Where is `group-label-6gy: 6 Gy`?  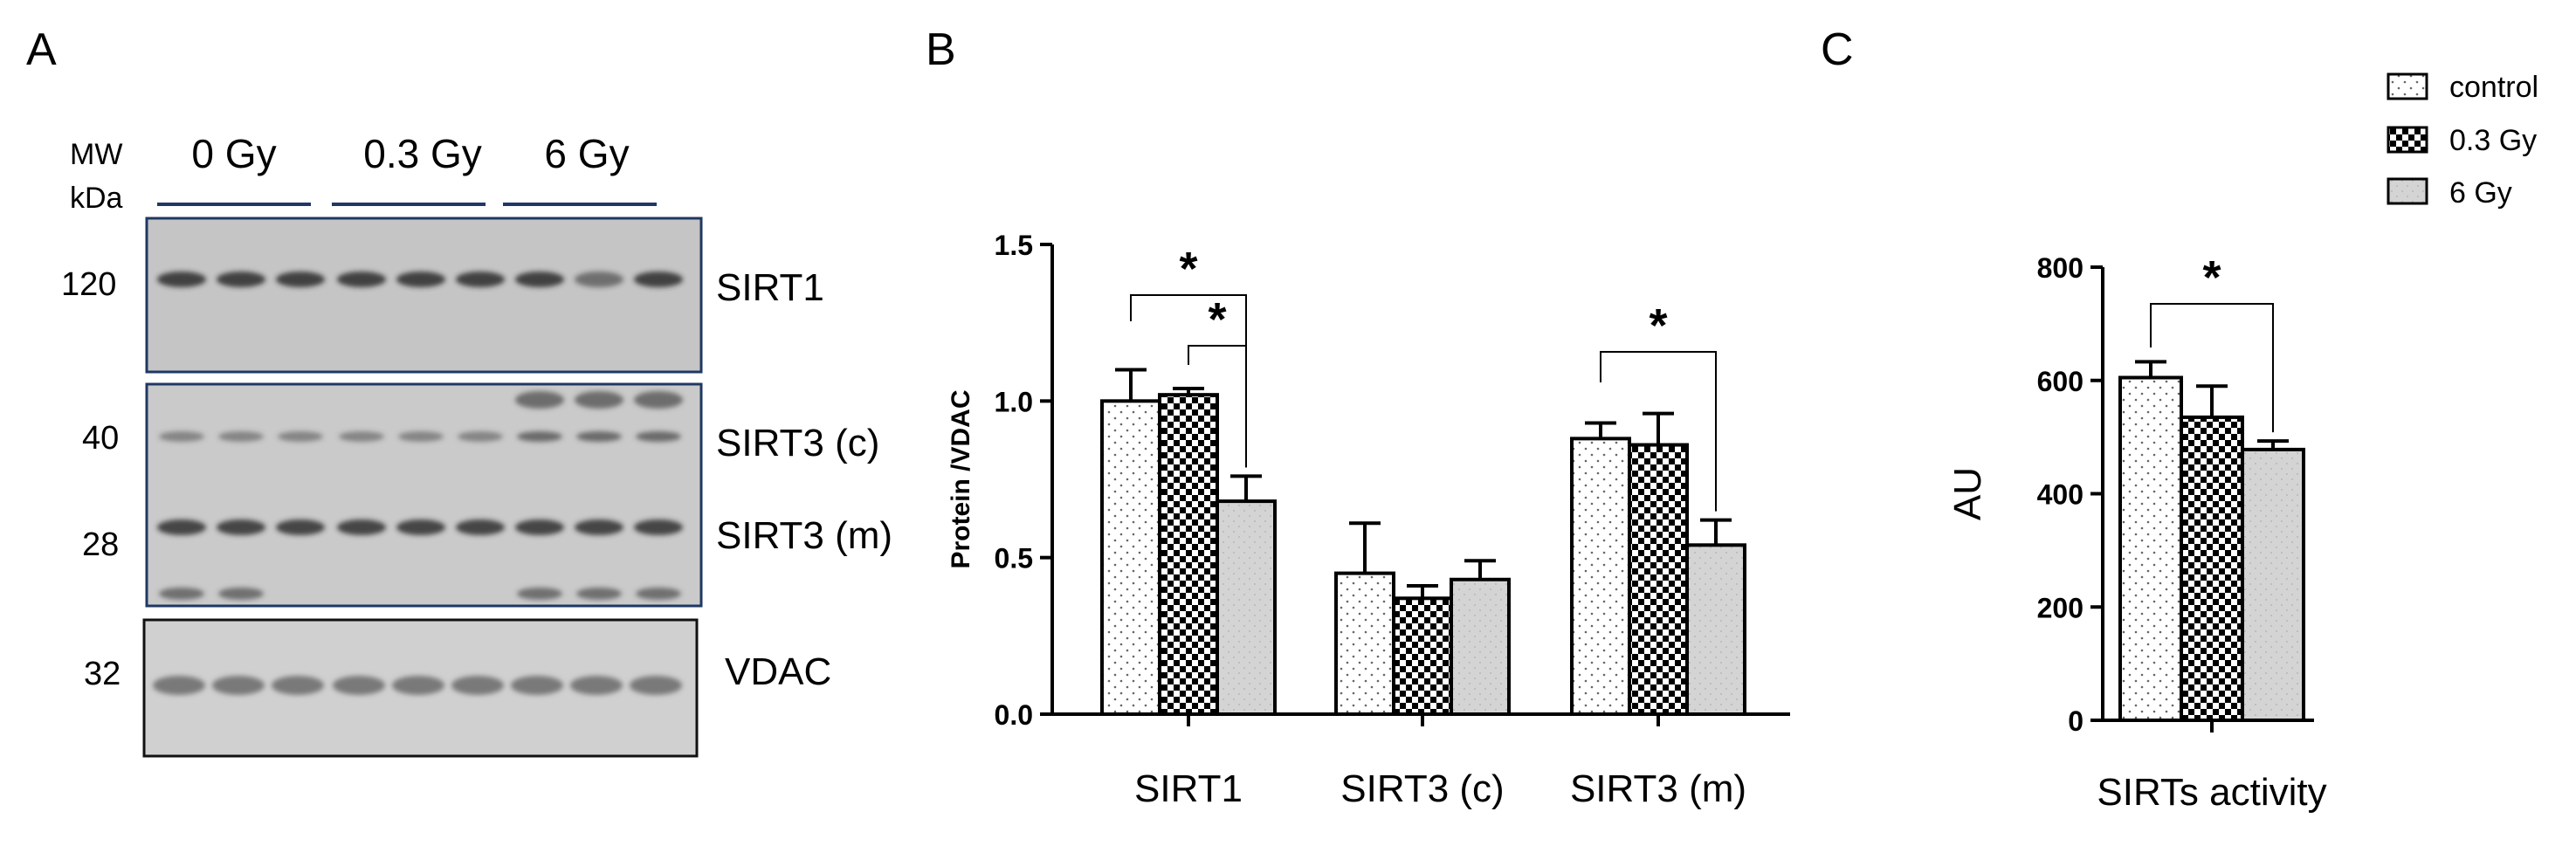 group-label-6gy: 6 Gy is located at coordinates (586, 153).